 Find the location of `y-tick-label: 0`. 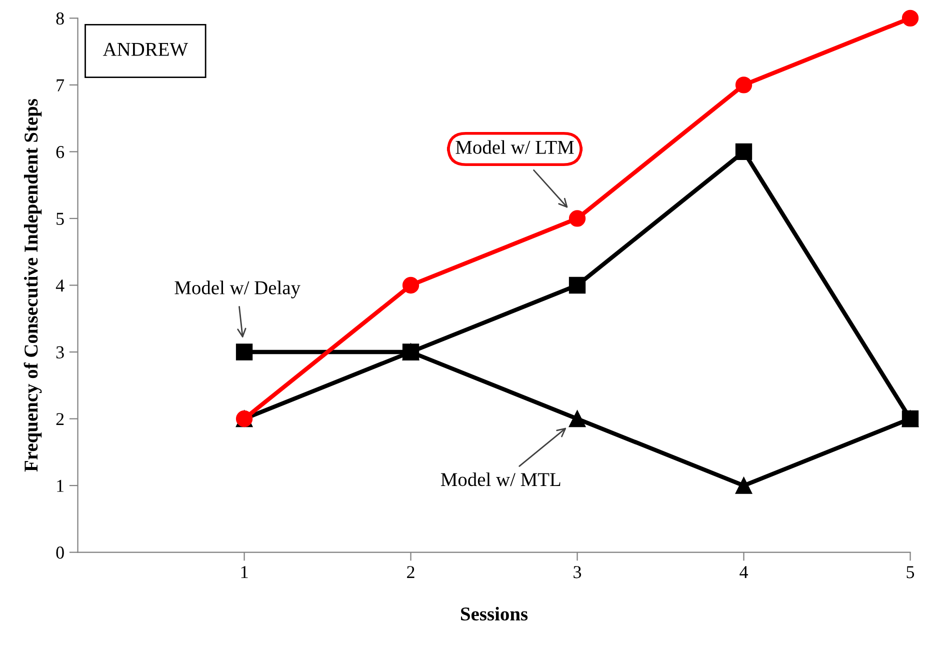

y-tick-label: 0 is located at coordinates (60, 552).